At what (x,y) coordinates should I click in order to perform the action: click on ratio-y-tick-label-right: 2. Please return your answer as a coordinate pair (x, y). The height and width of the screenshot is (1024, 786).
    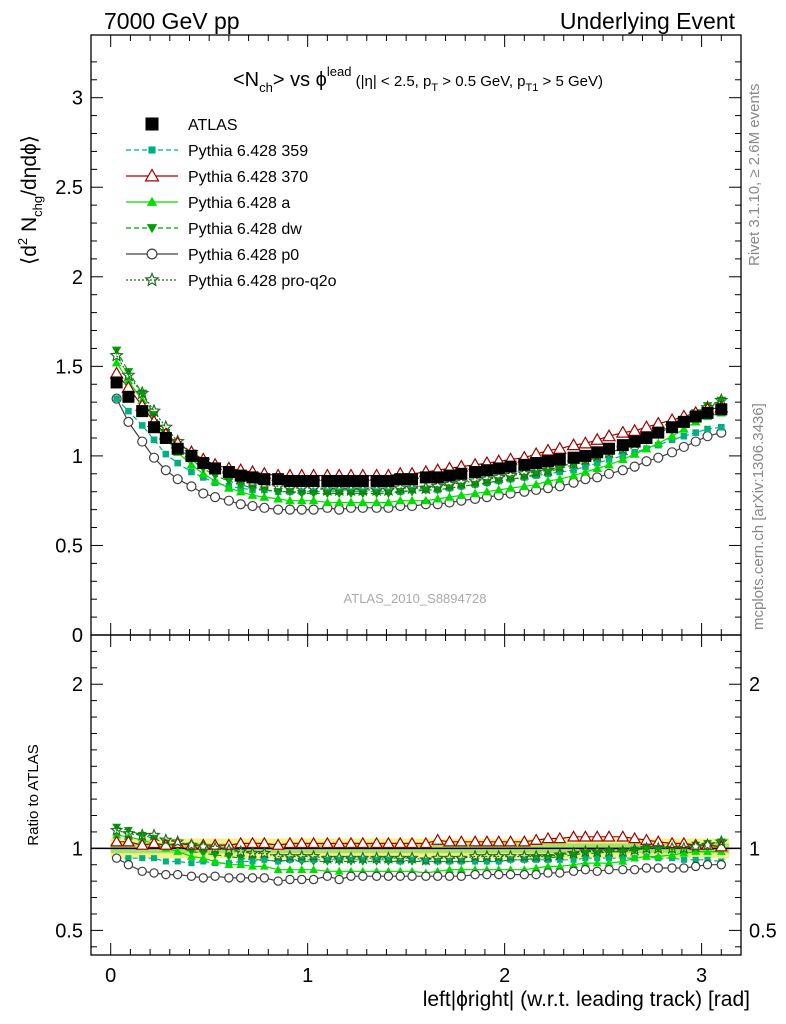
    Looking at the image, I should click on (754, 685).